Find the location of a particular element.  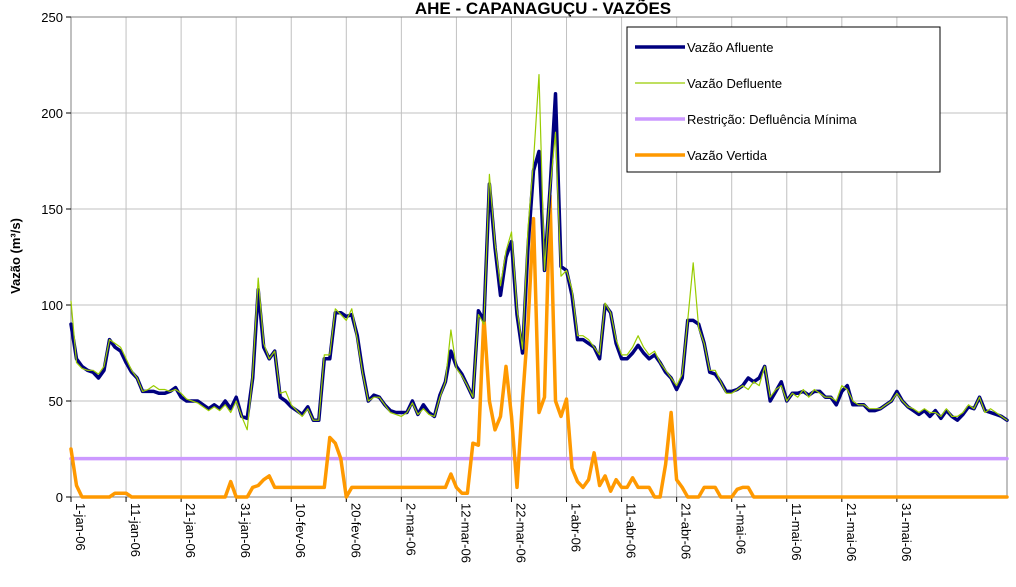

x-tick-label: 21-jan-06 is located at coordinates (190, 530).